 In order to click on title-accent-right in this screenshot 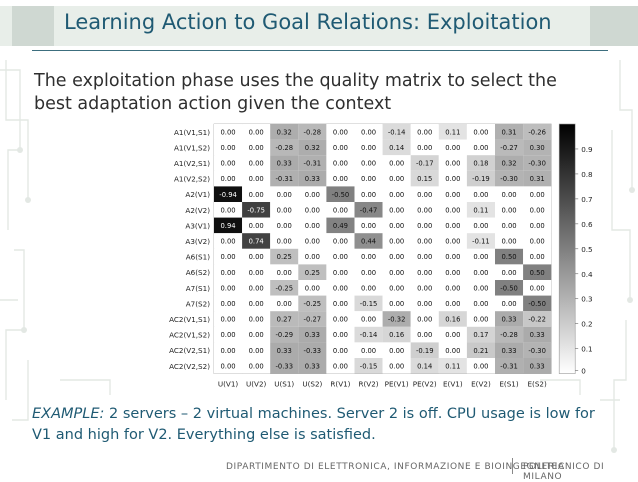, I will do `click(614, 26)`.